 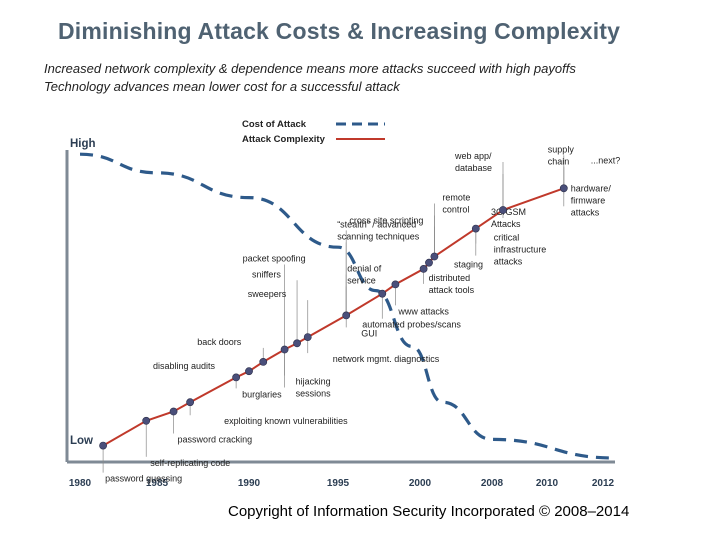 What do you see at coordinates (83, 144) in the screenshot?
I see `y-axis-high-label: High` at bounding box center [83, 144].